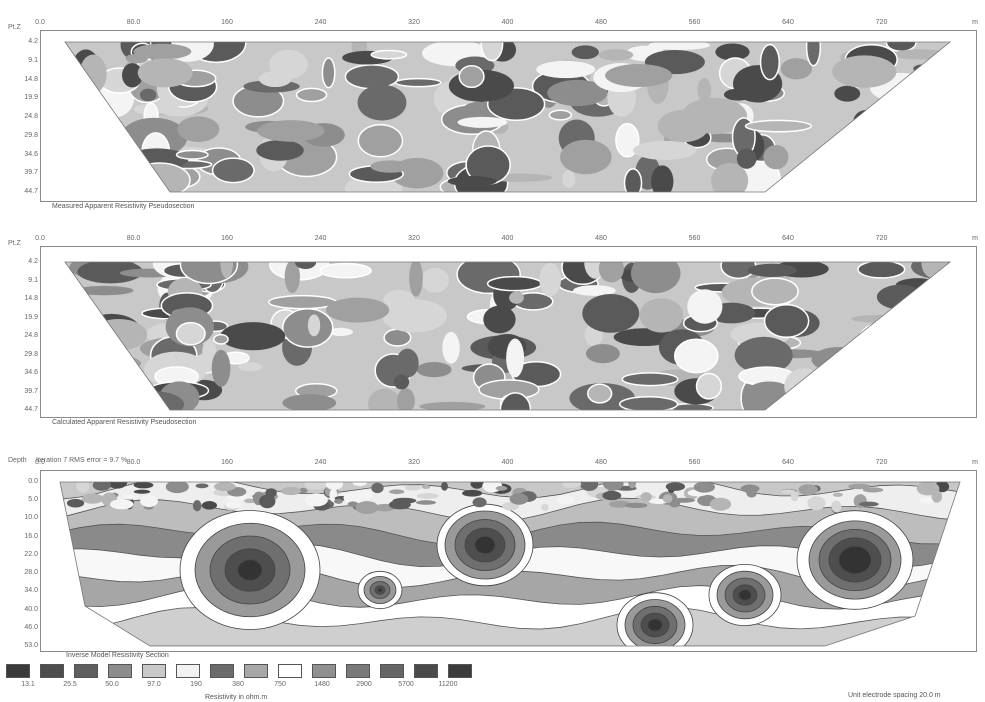  Describe the element at coordinates (694, 462) in the screenshot. I see `x-tick-label: 560` at that location.